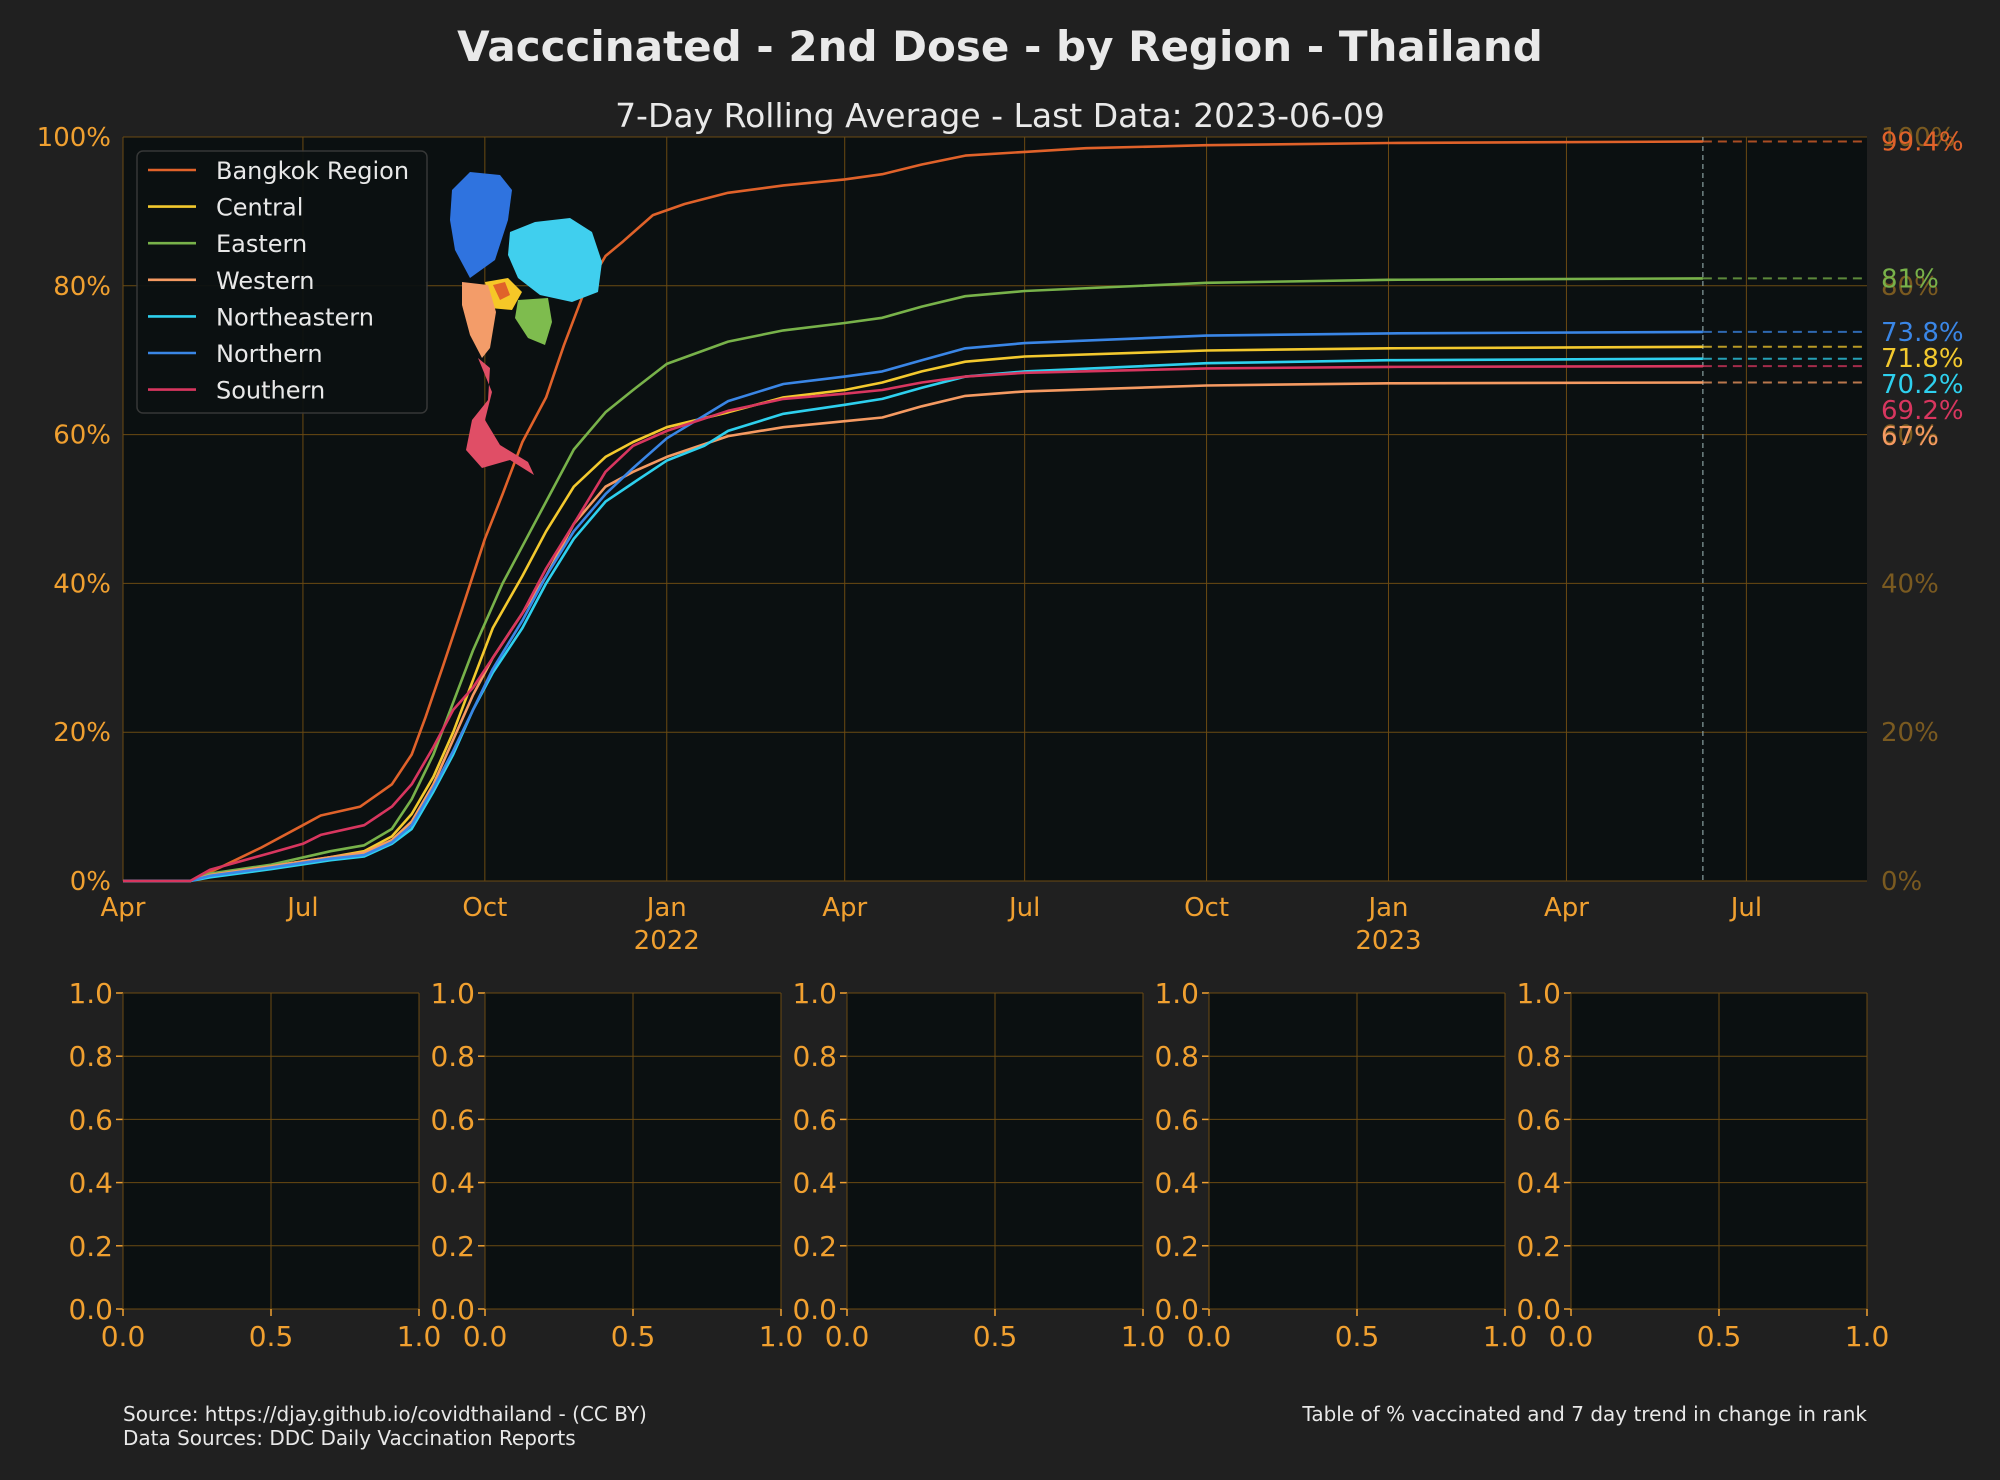 Image resolution: width=2000 pixels, height=1480 pixels. I want to click on legend-label: Bangkok Region, so click(312, 171).